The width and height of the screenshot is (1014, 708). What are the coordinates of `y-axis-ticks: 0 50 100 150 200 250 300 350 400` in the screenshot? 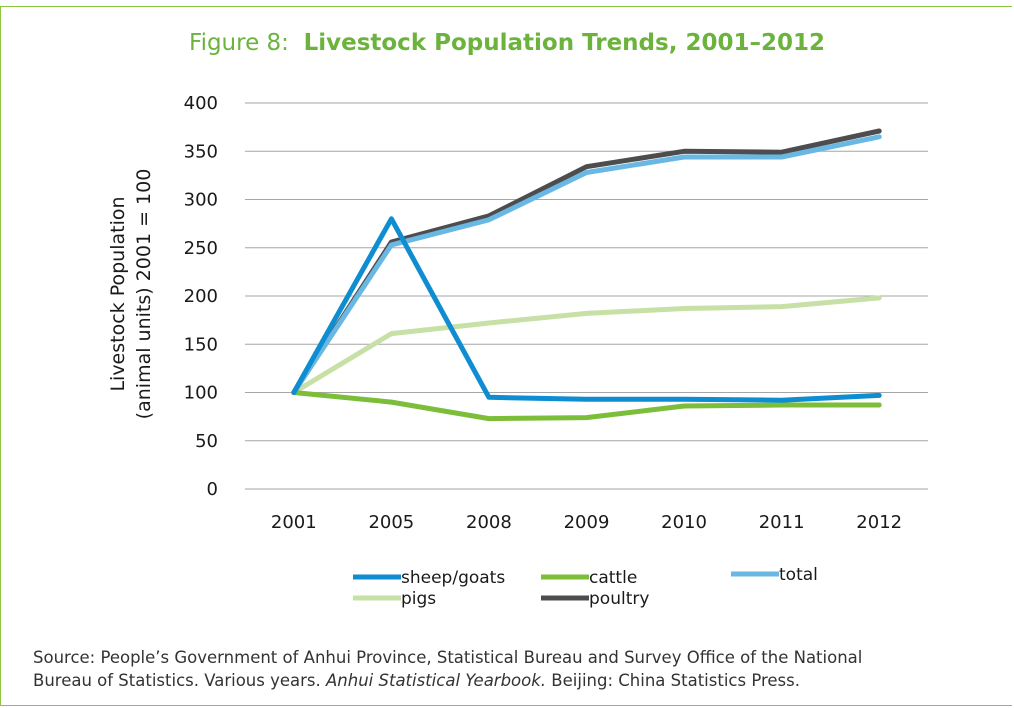 It's located at (201, 296).